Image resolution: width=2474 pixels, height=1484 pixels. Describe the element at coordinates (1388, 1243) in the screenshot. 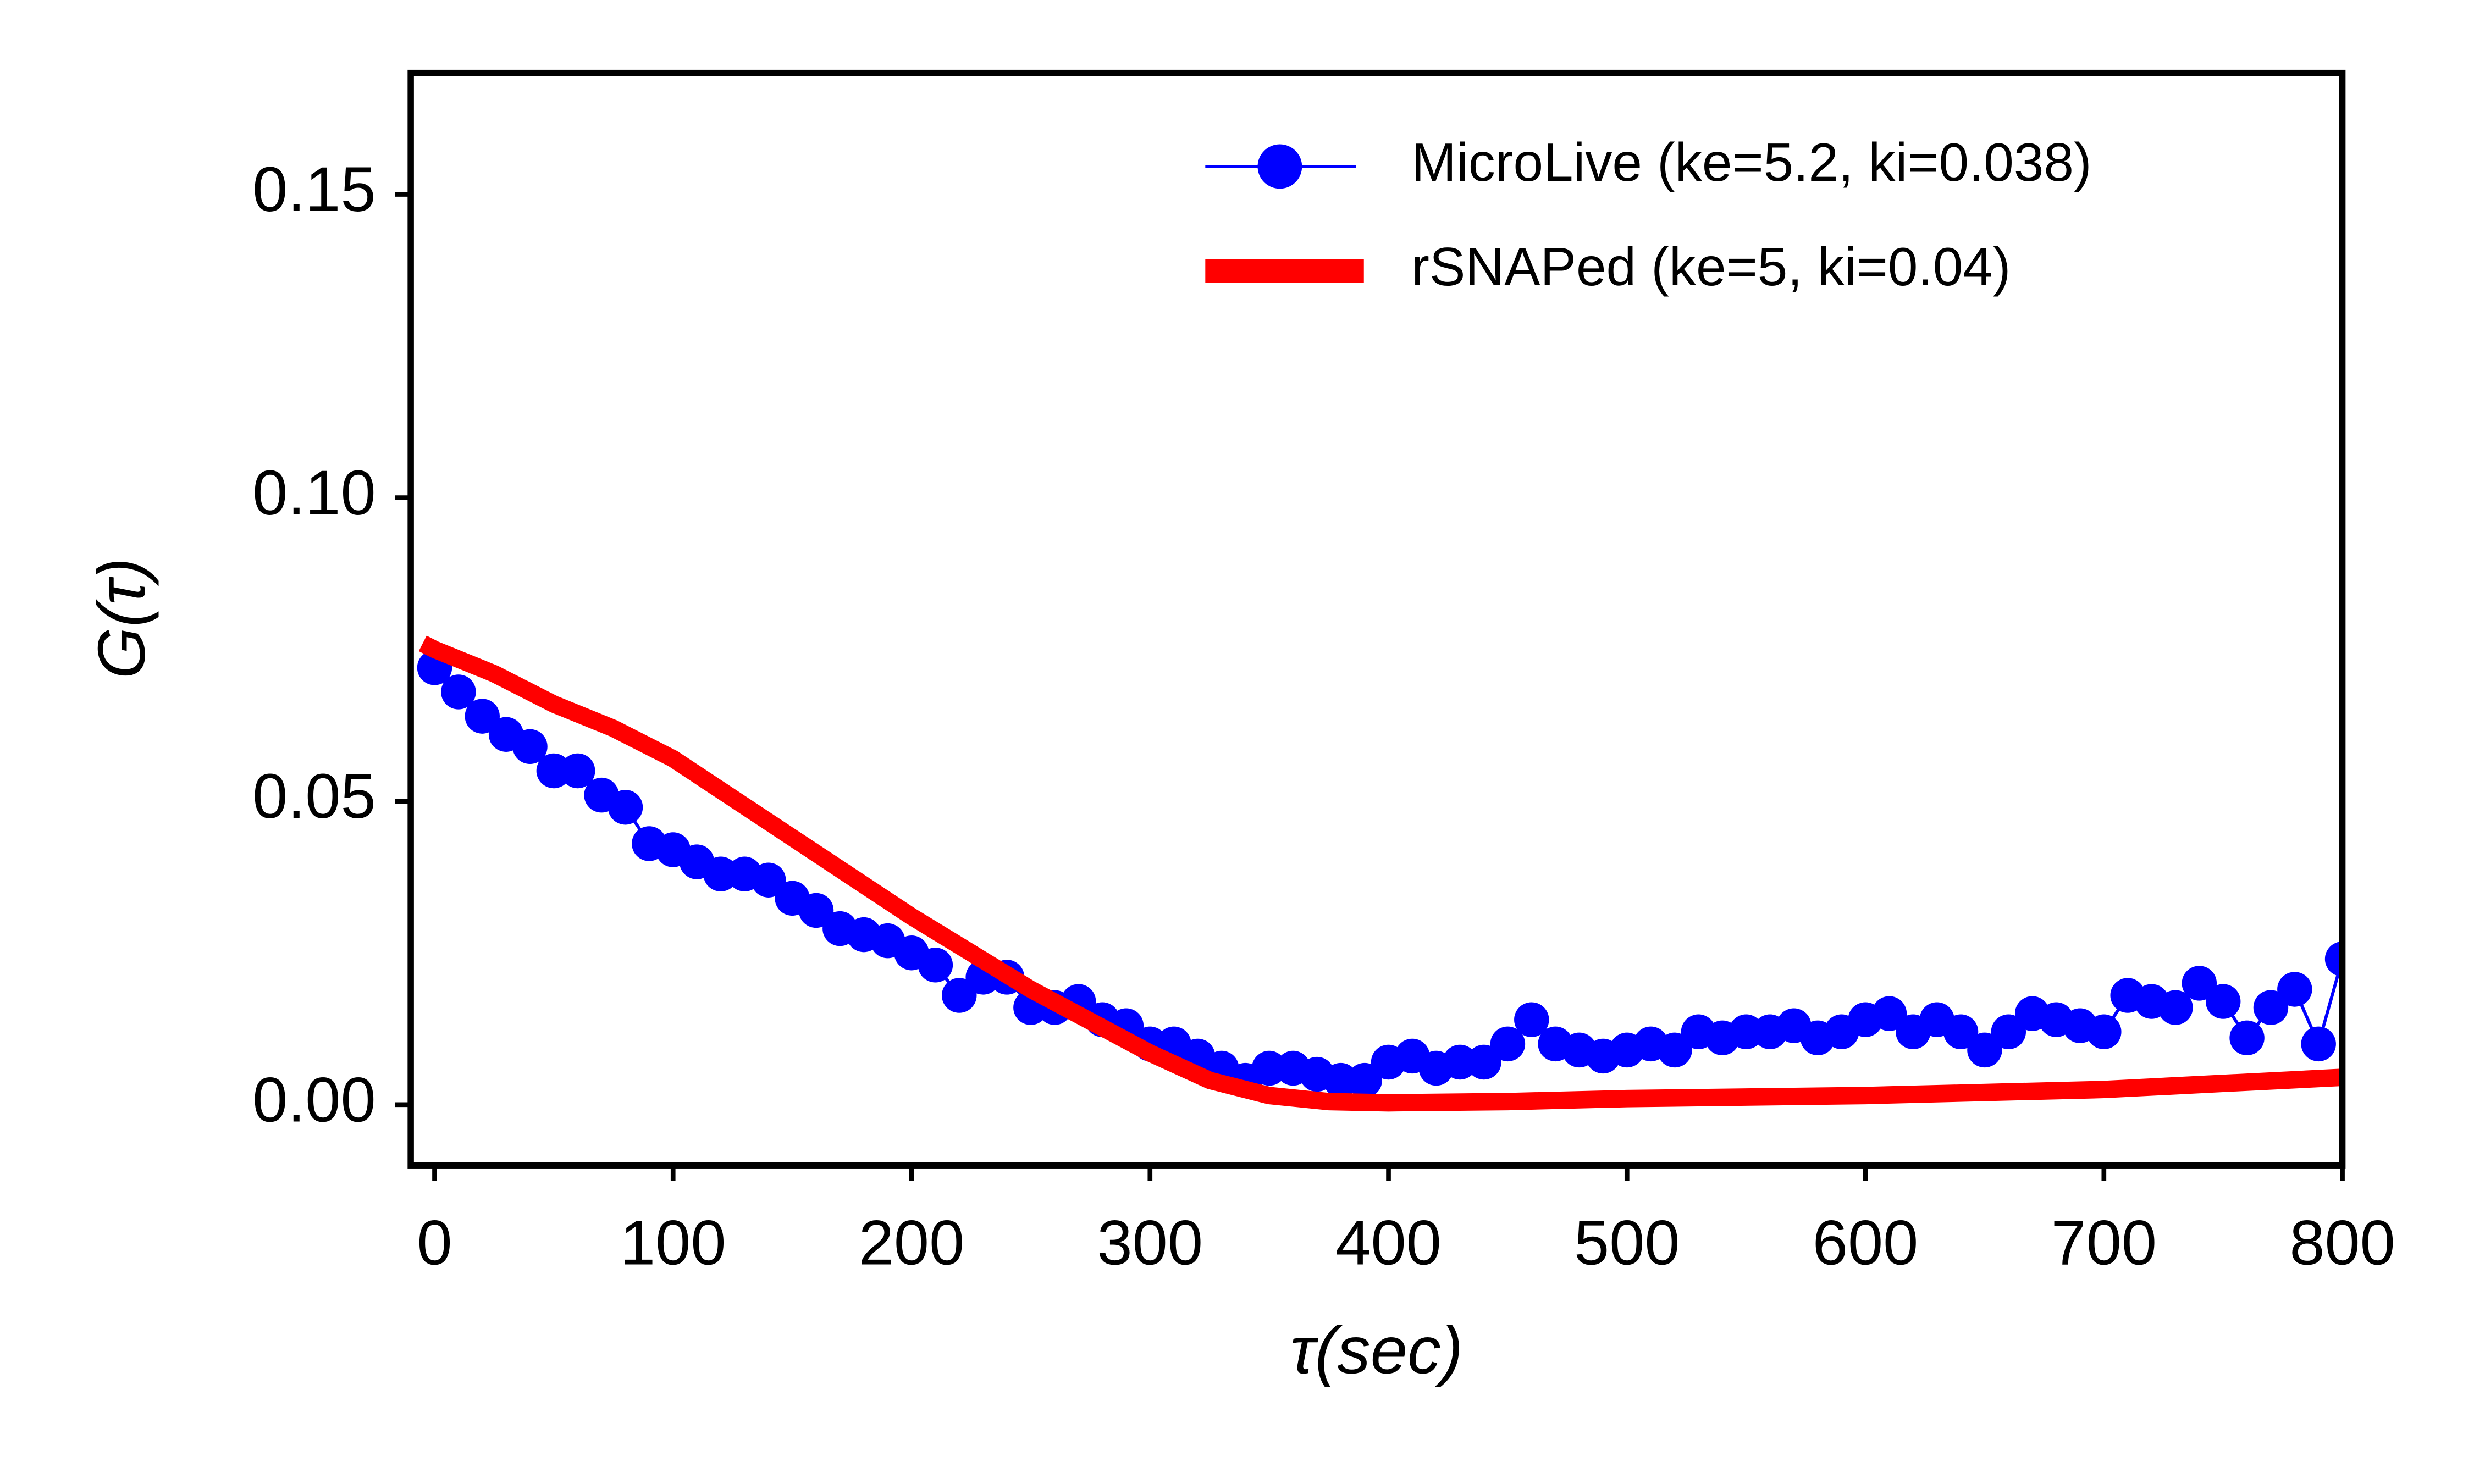

I see `x-tick-label: 400` at that location.